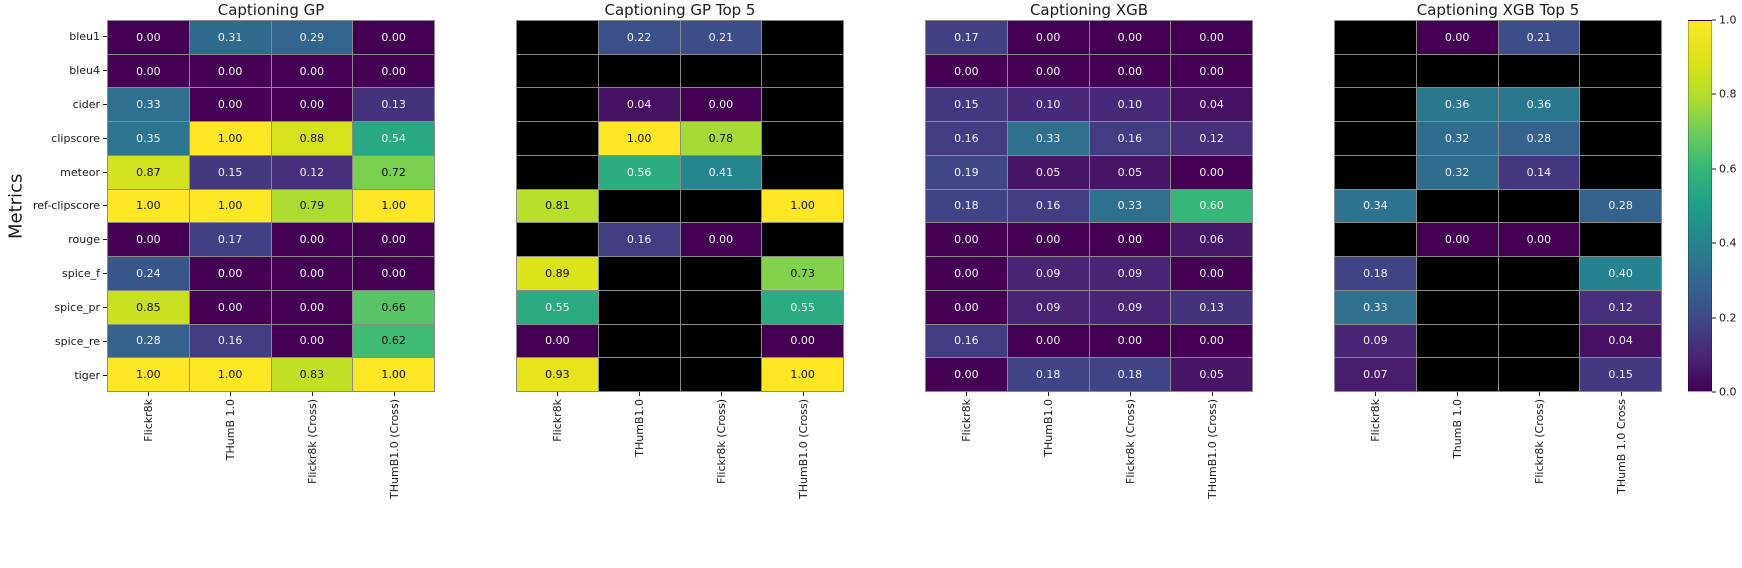  What do you see at coordinates (721, 37) in the screenshot?
I see `heatmap-cell: 0.21` at bounding box center [721, 37].